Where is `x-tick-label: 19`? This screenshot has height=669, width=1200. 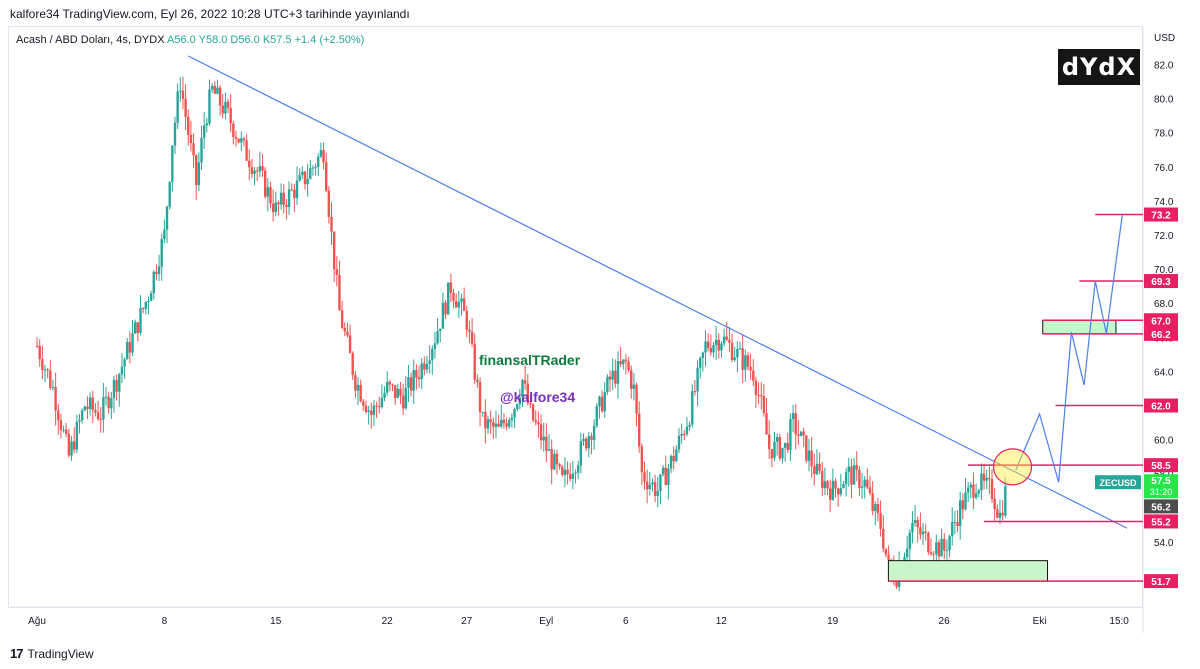
x-tick-label: 19 is located at coordinates (833, 621).